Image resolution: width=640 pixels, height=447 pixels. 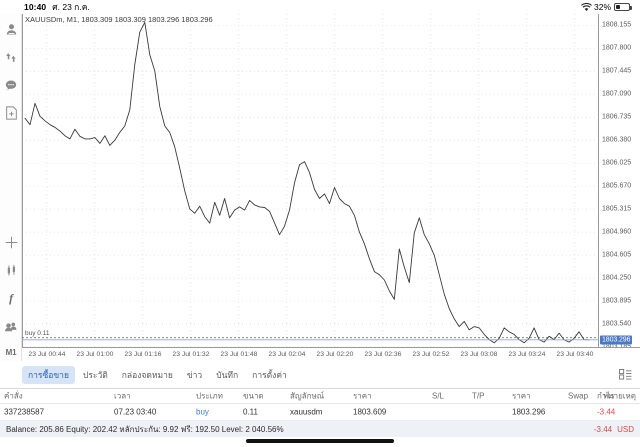 I want to click on cell-price-open: 1803.609, so click(x=370, y=412).